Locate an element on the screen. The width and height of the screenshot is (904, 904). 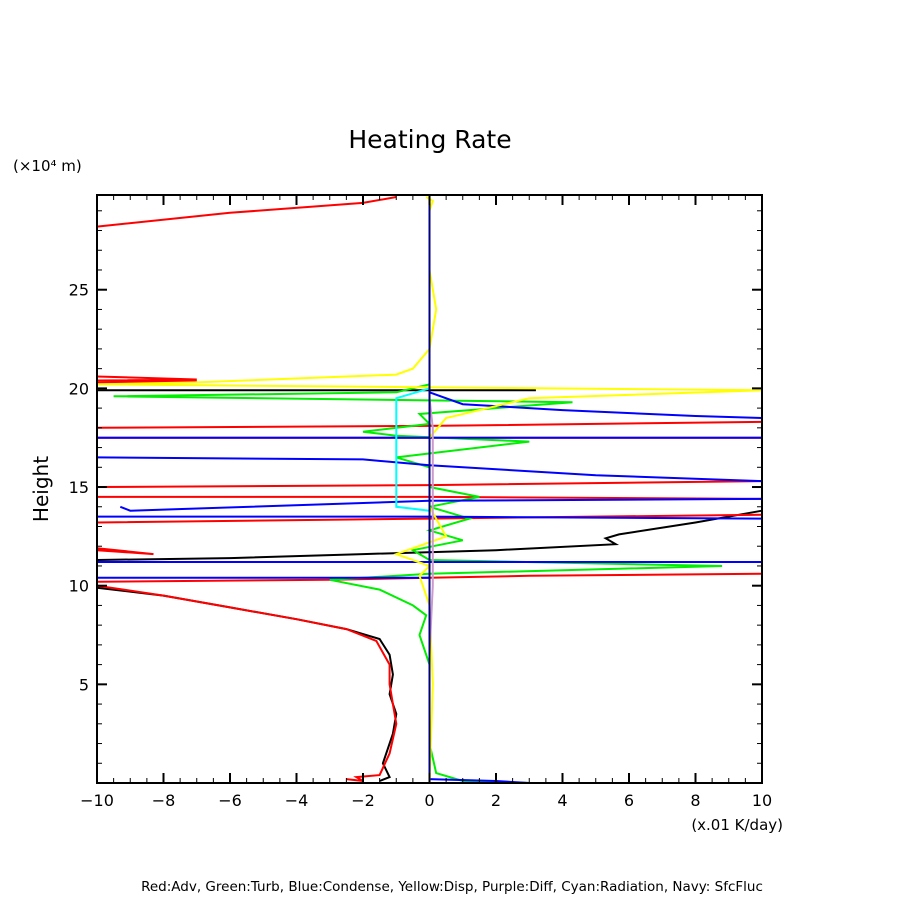
series-adv-band2 is located at coordinates (125, 551).